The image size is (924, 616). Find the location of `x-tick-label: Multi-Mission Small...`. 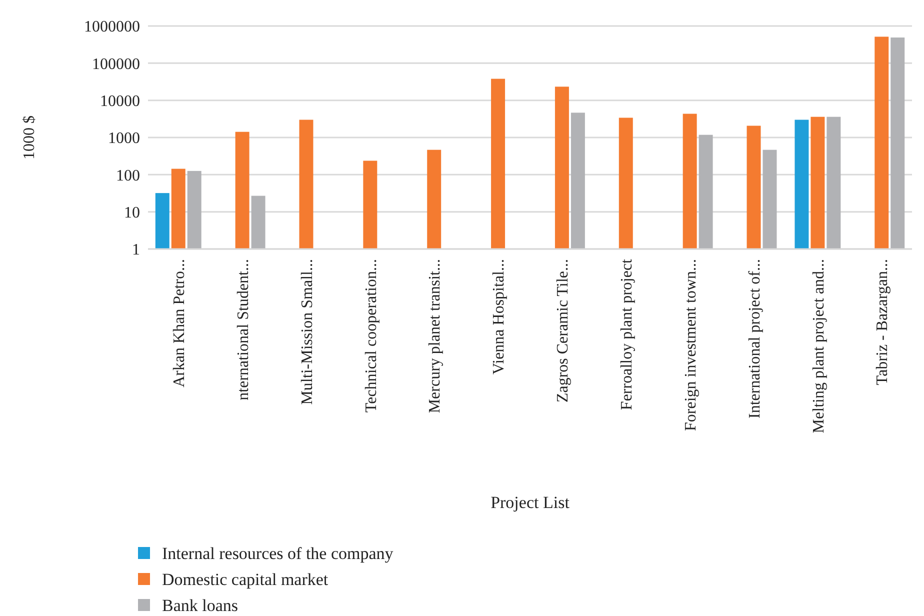

x-tick-label: Multi-Mission Small... is located at coordinates (307, 332).